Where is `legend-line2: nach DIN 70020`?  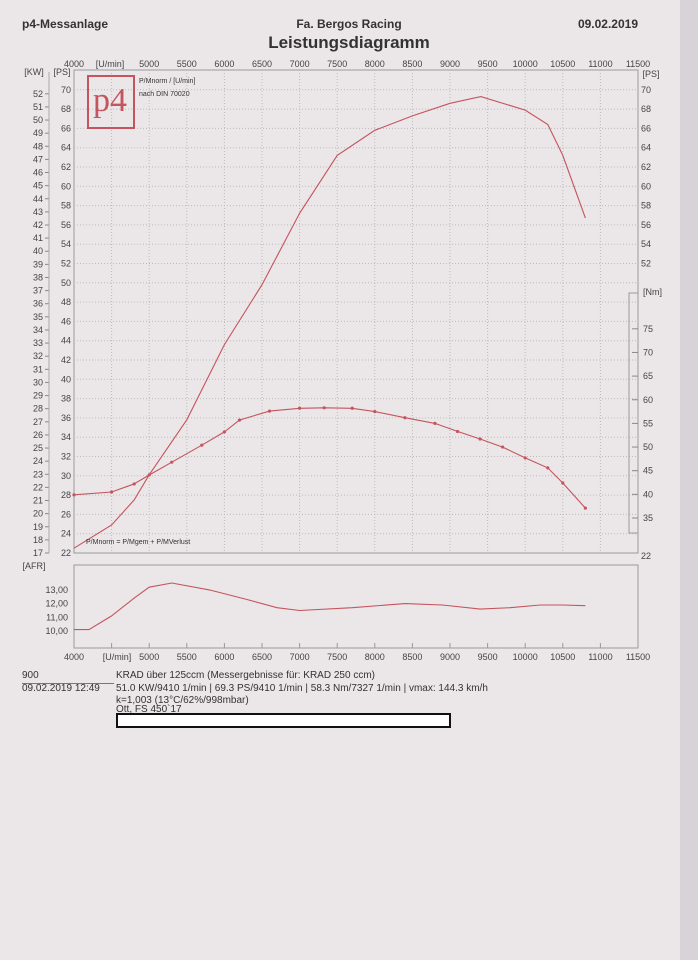 legend-line2: nach DIN 70020 is located at coordinates (164, 94).